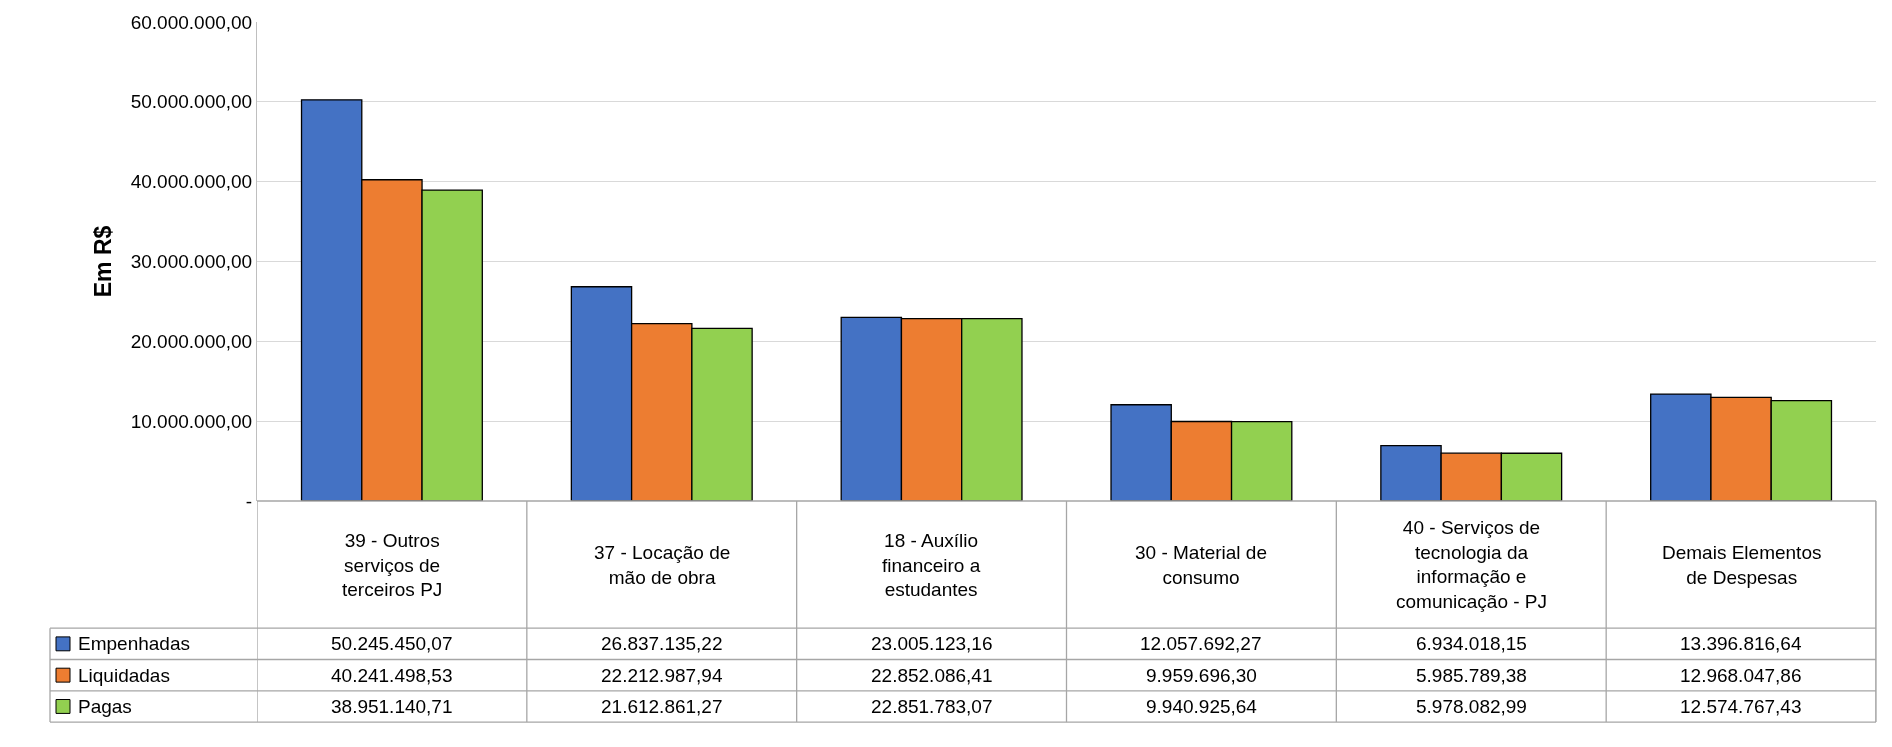  What do you see at coordinates (392, 643) in the screenshot?
I see `data-label: 50.245.450,07` at bounding box center [392, 643].